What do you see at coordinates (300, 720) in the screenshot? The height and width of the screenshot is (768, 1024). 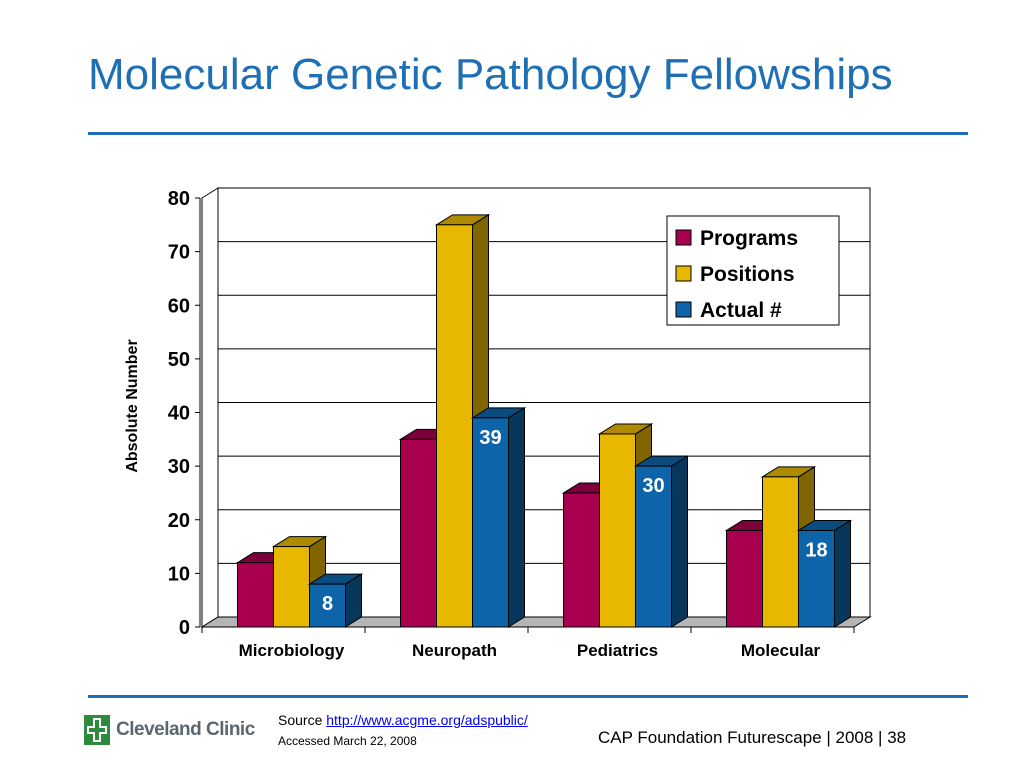 I see `source-label: Source` at bounding box center [300, 720].